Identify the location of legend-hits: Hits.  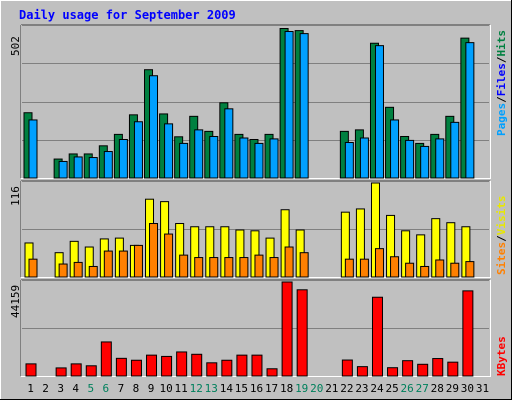
(501, 43).